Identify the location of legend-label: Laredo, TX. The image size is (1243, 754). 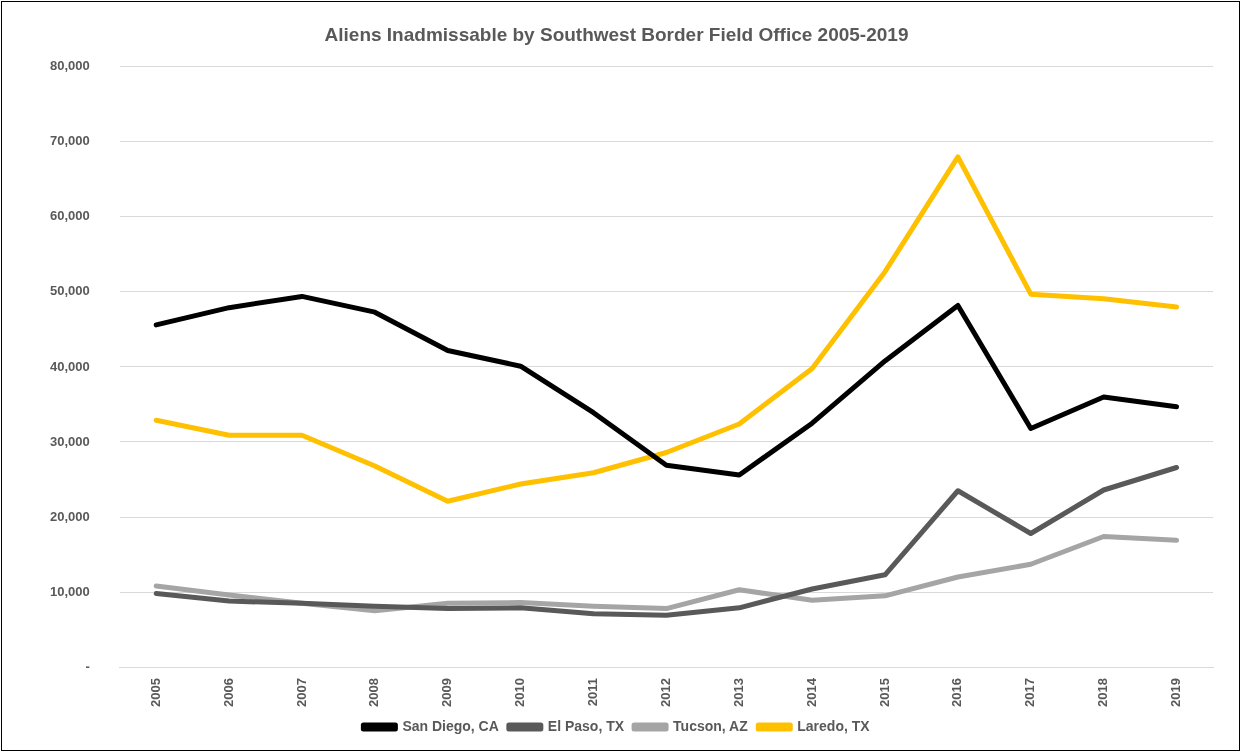
(834, 725).